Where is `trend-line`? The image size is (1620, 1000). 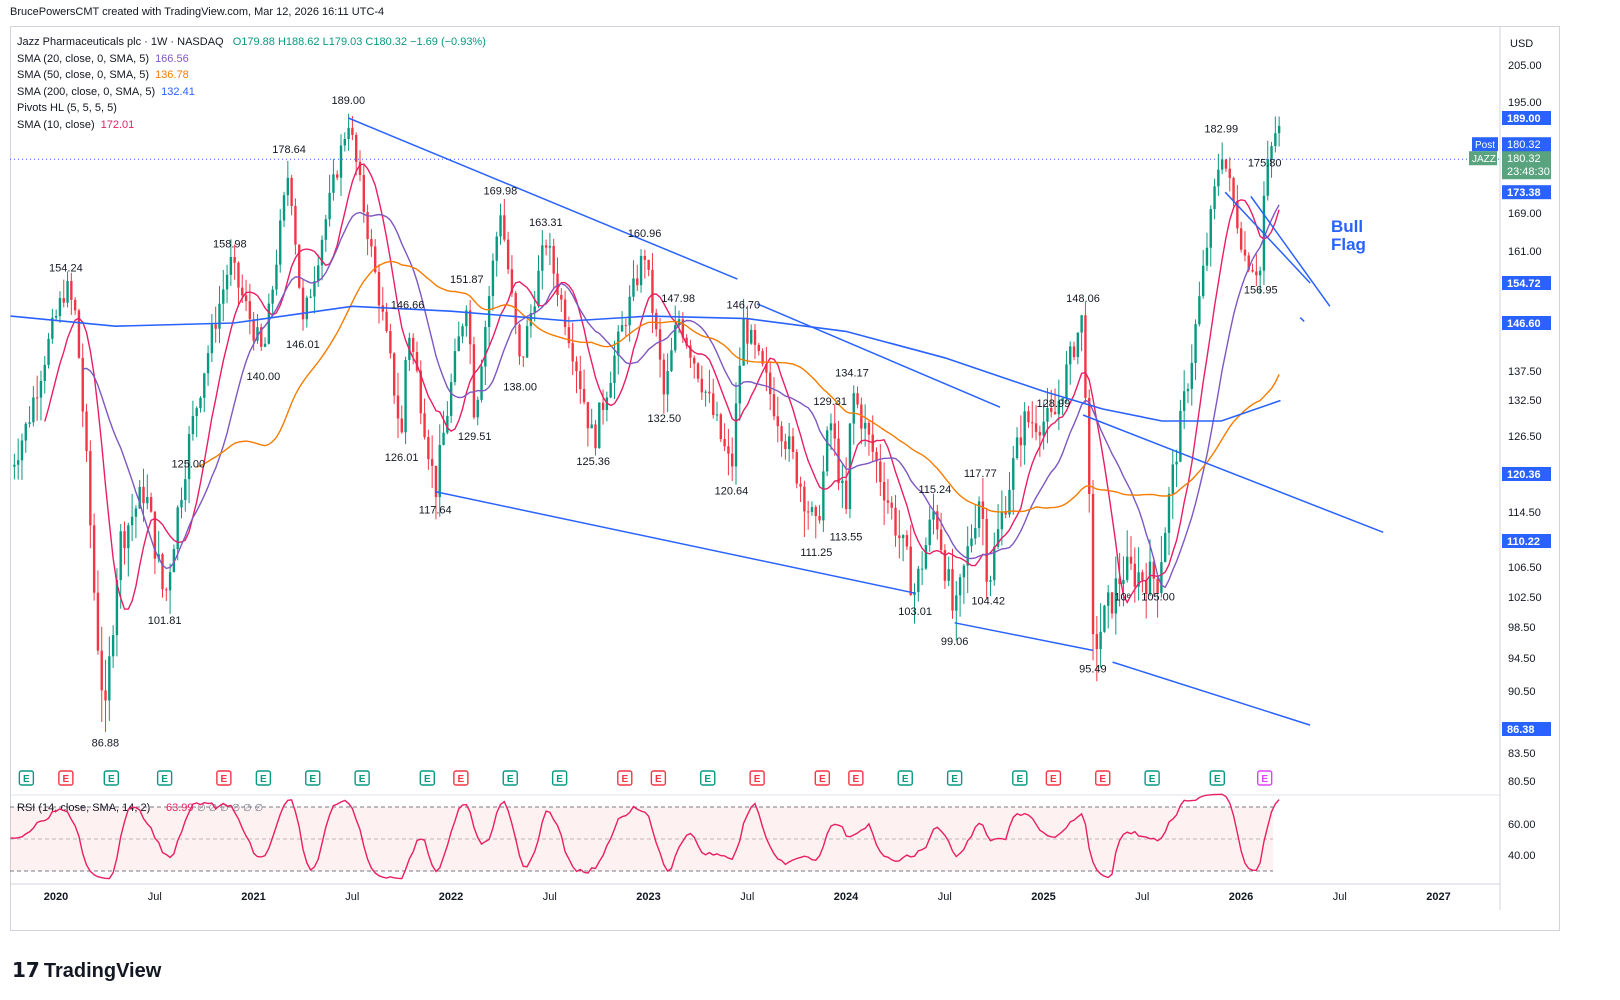
trend-line is located at coordinates (1267, 237).